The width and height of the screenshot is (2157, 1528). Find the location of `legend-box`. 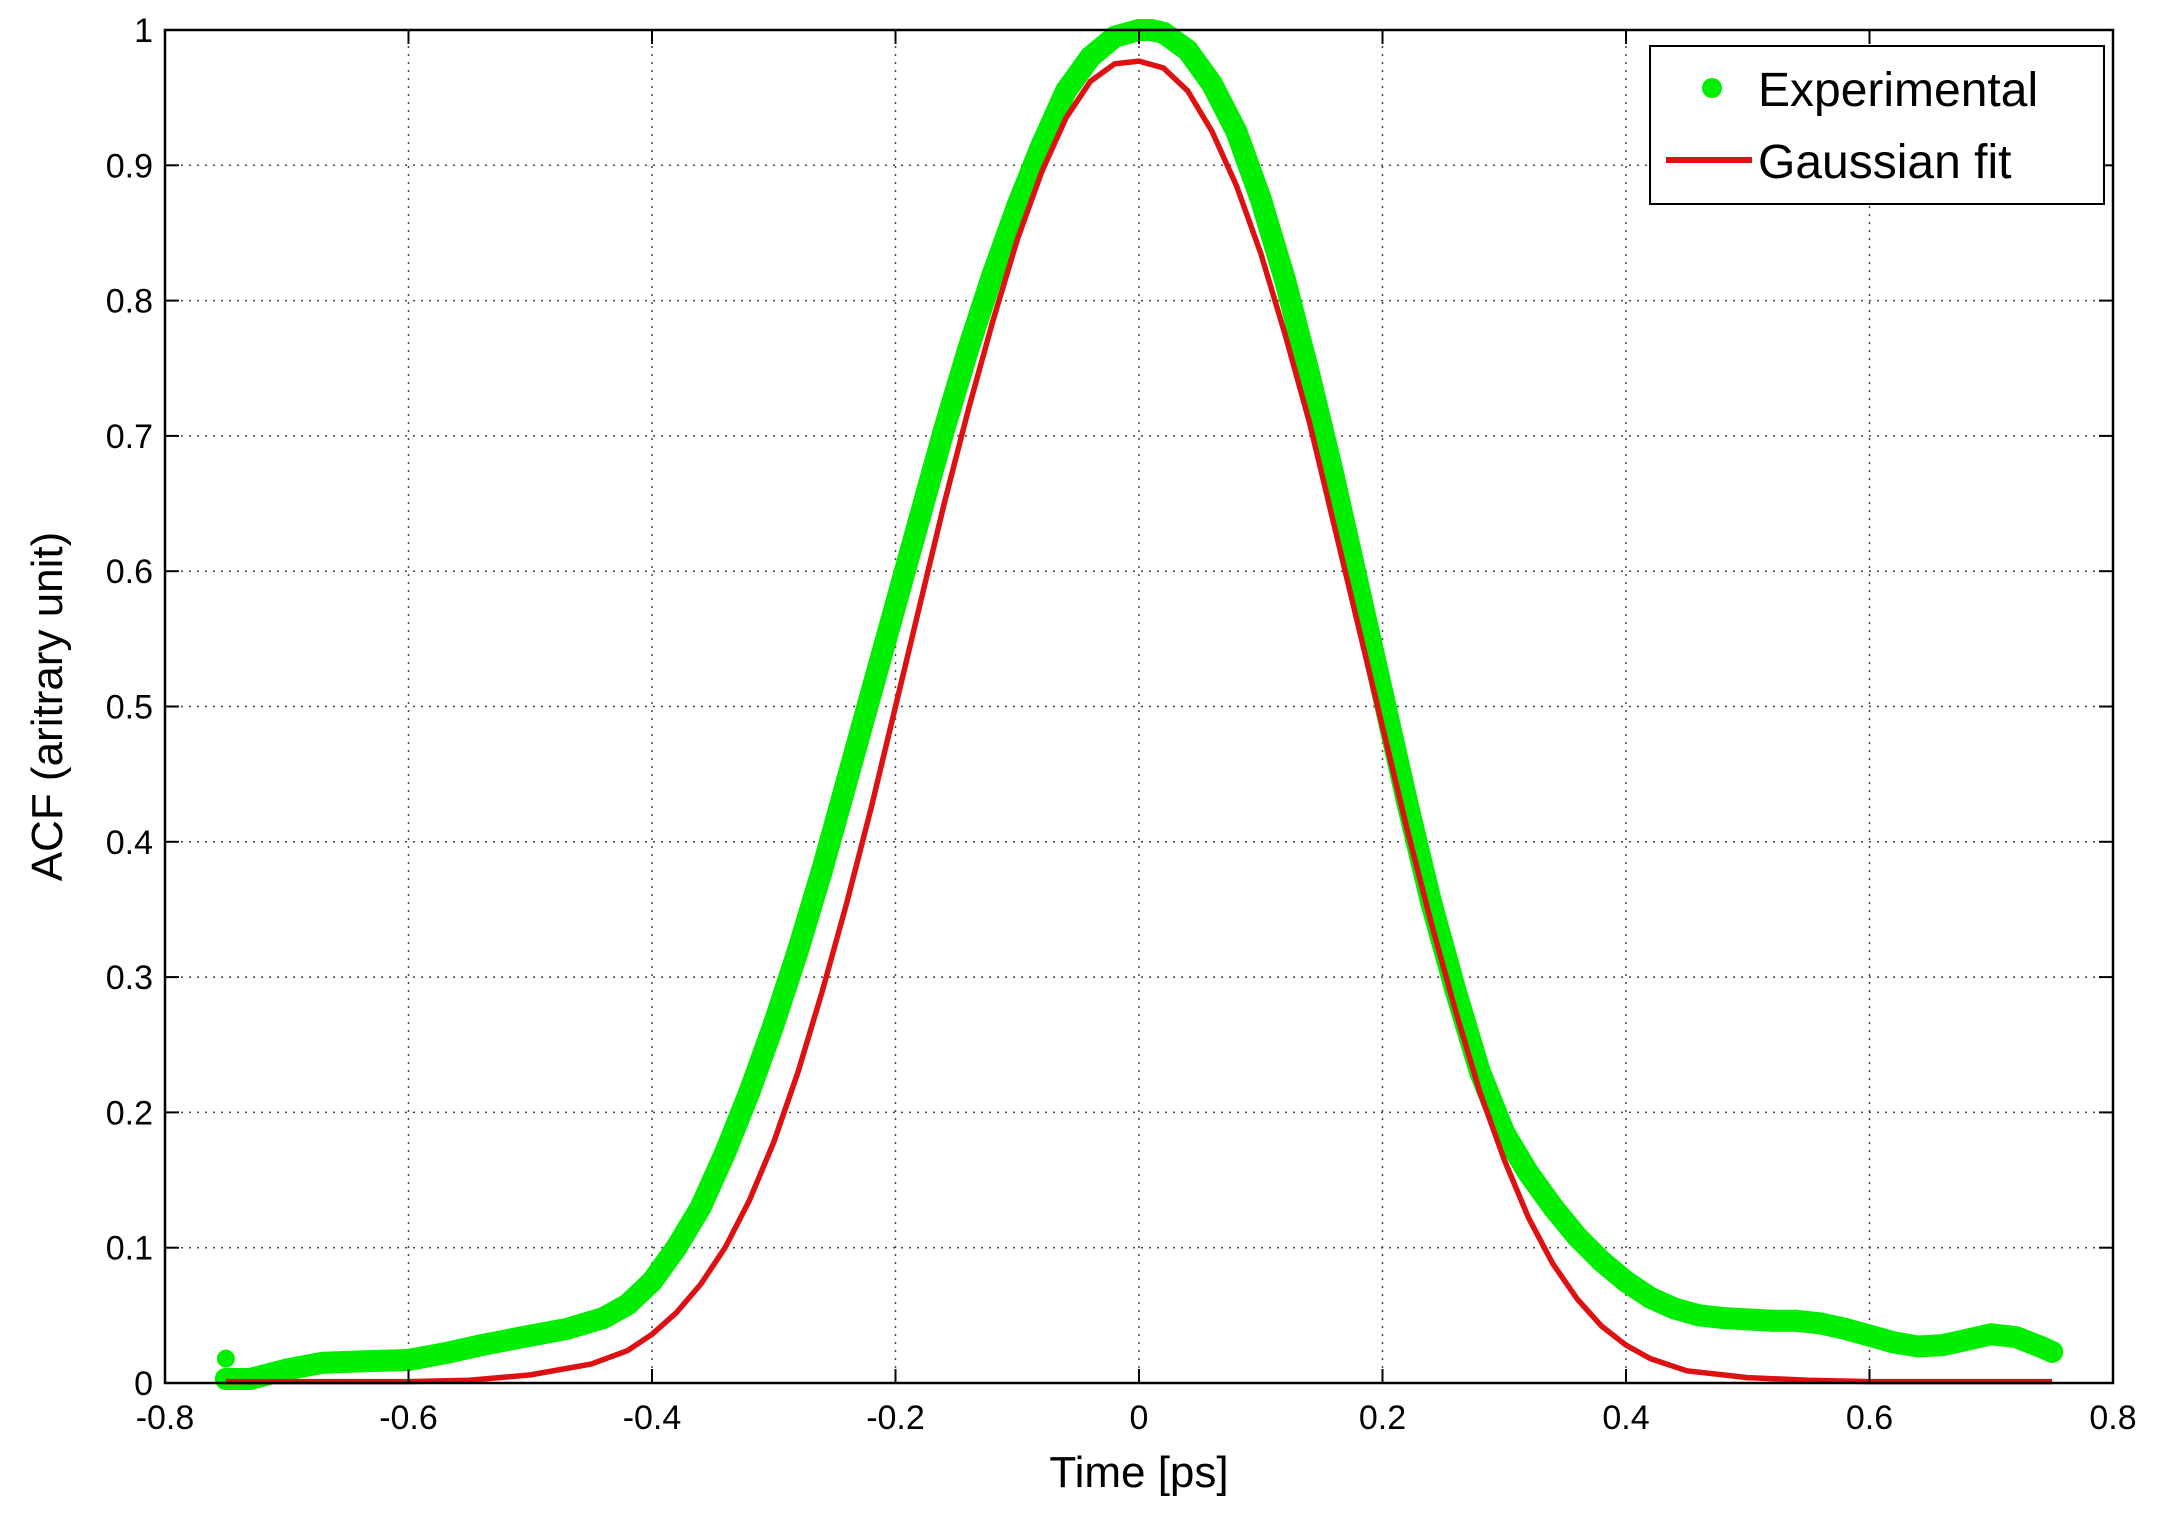

legend-box is located at coordinates (1877, 125).